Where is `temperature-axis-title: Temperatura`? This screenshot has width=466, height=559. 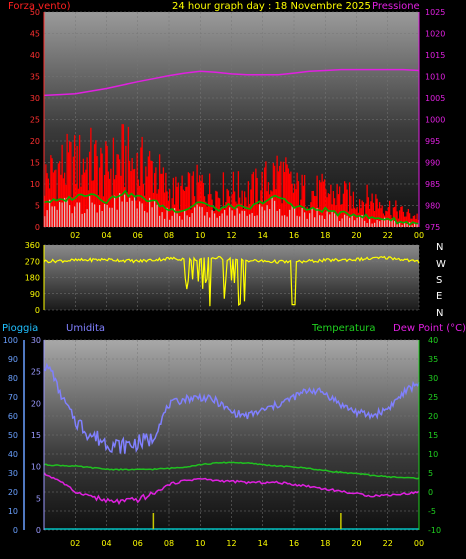 temperature-axis-title: Temperatura is located at coordinates (343, 328).